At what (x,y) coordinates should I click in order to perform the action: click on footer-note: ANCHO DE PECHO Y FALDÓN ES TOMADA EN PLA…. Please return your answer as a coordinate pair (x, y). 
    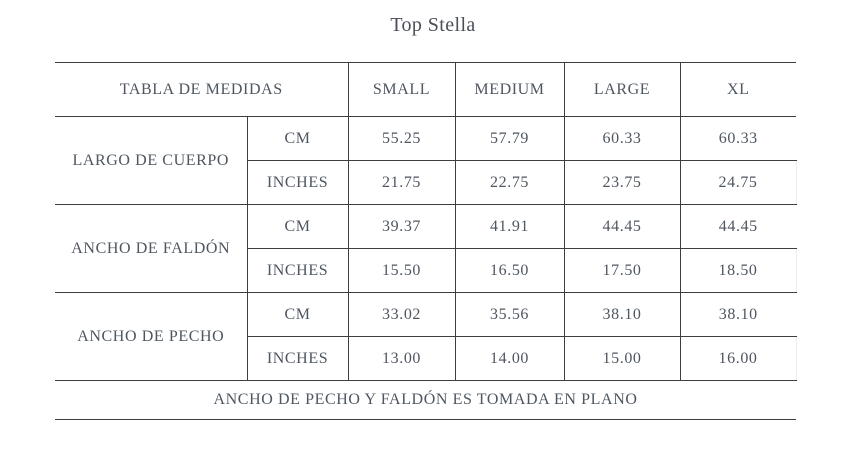
    Looking at the image, I should click on (426, 400).